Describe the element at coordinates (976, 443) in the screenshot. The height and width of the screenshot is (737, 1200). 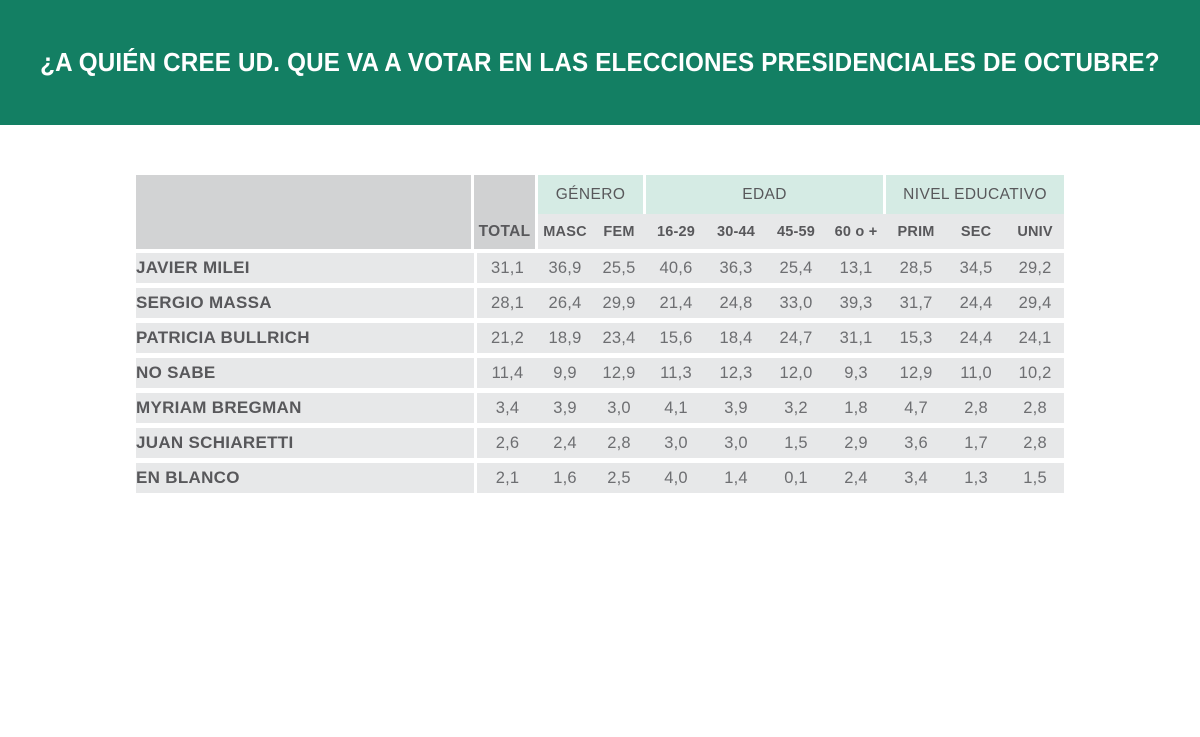
I see `cell-sec: 1,7` at that location.